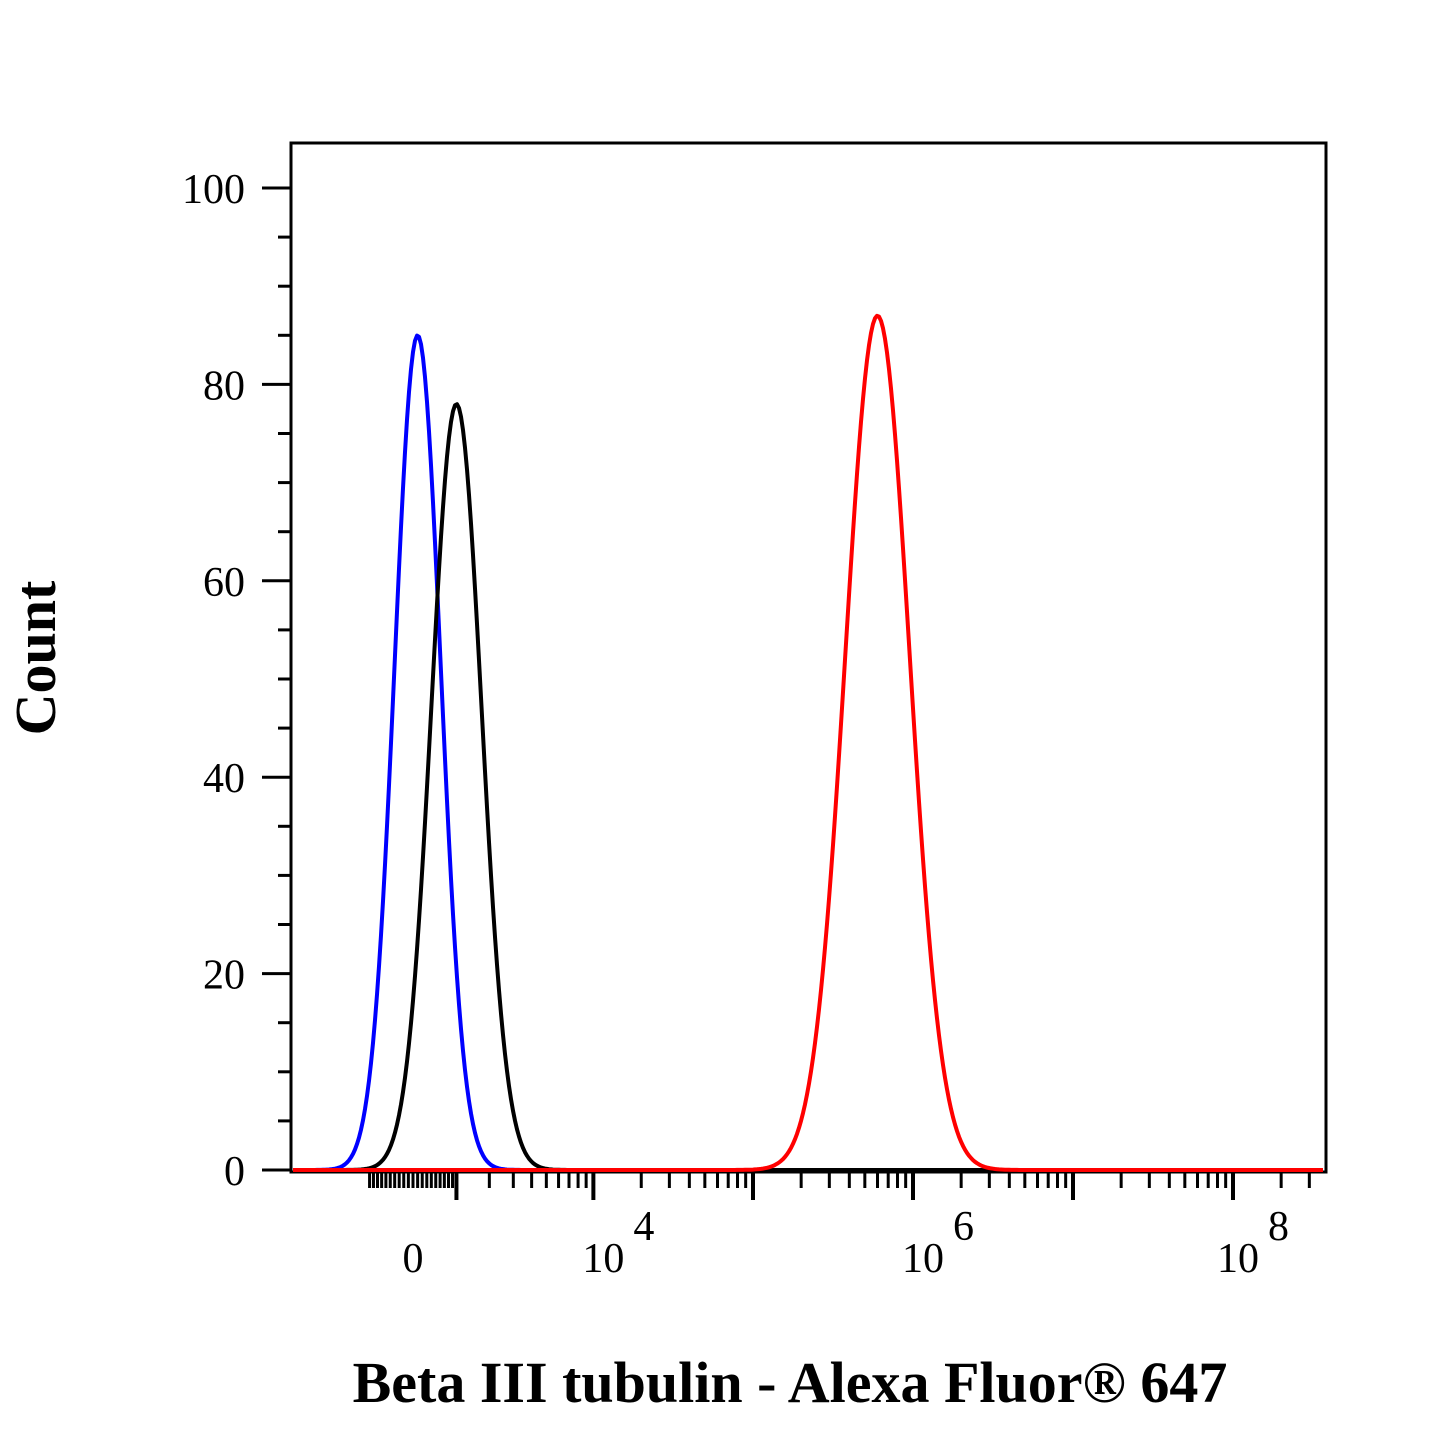  Describe the element at coordinates (413, 1259) in the screenshot. I see `x-tick-label: 0` at that location.